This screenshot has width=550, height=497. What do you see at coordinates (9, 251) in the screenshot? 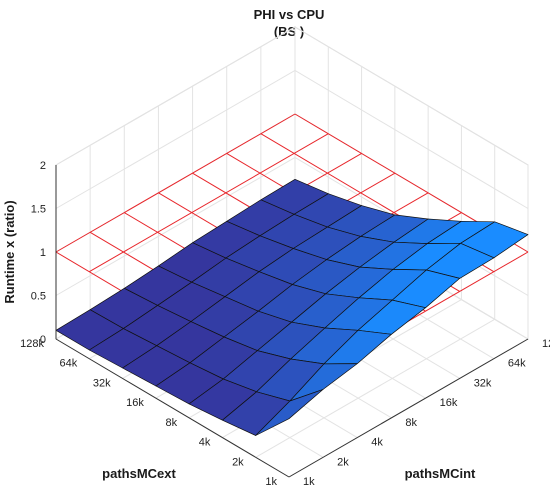
I see `z-axis-label: Runtime x (ratio)` at bounding box center [9, 251].